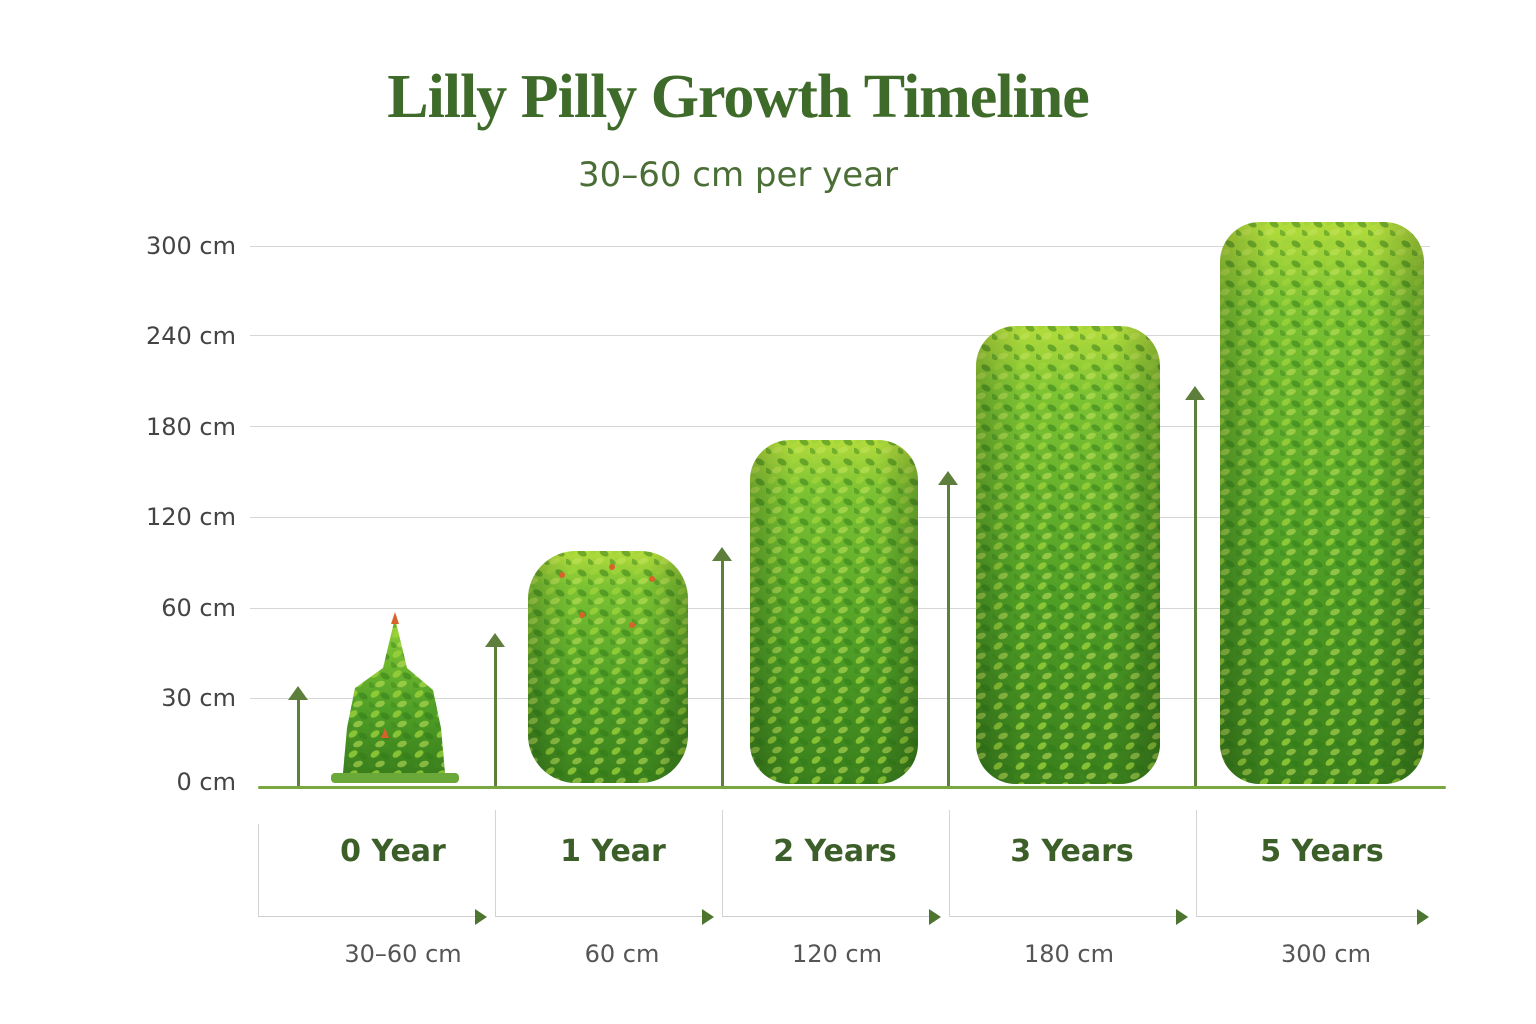 The width and height of the screenshot is (1536, 1024). Describe the element at coordinates (190, 427) in the screenshot. I see `y-tick-180: 180 cm` at that location.